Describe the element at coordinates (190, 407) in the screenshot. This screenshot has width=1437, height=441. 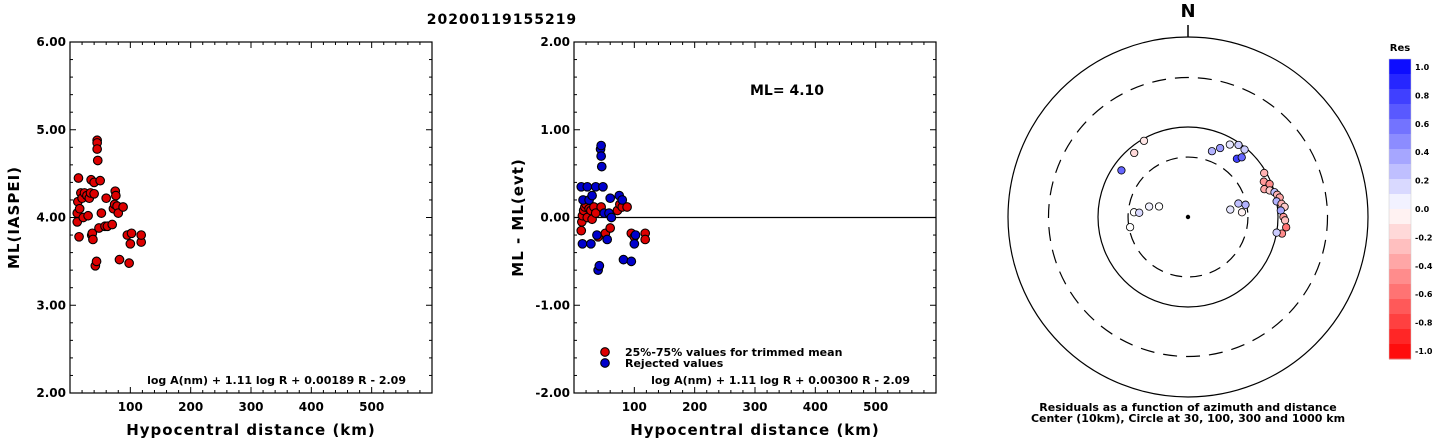
I see `x-tick-label: 200` at that location.